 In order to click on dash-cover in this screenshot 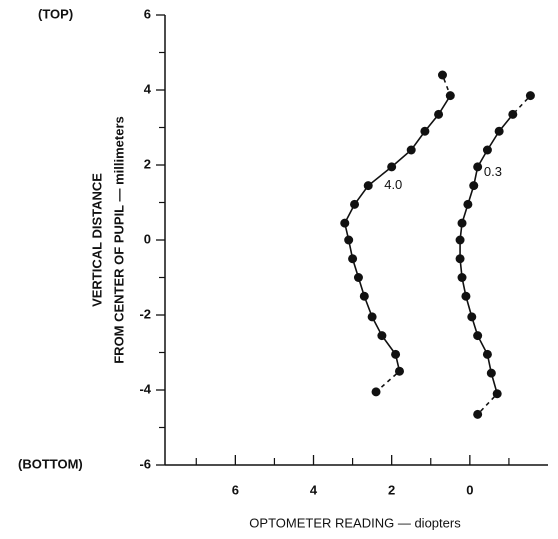, I will do `click(388, 382)`.